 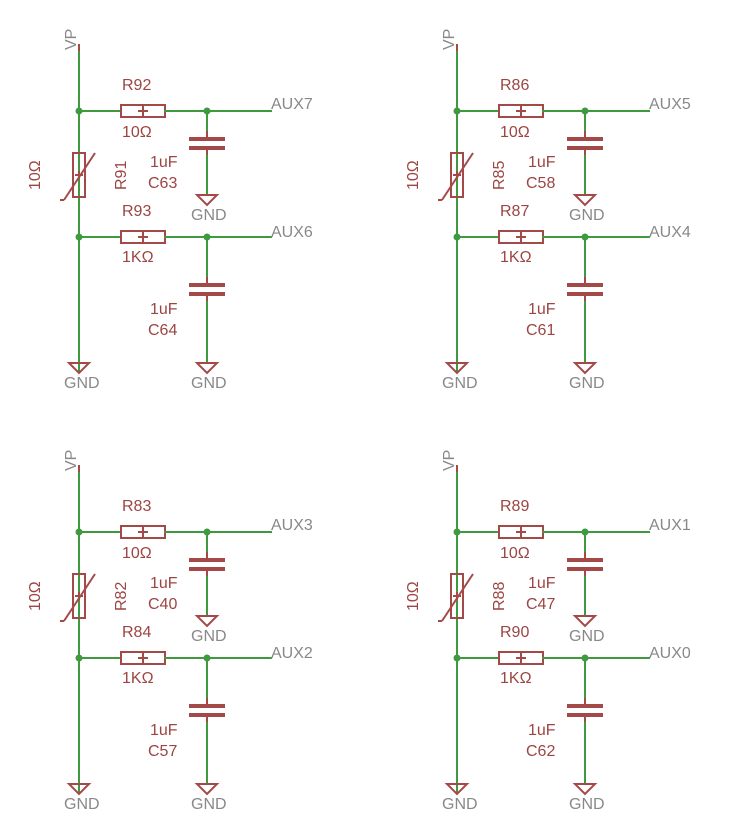 What do you see at coordinates (136, 211) in the screenshot?
I see `lower-resistor-name: R93` at bounding box center [136, 211].